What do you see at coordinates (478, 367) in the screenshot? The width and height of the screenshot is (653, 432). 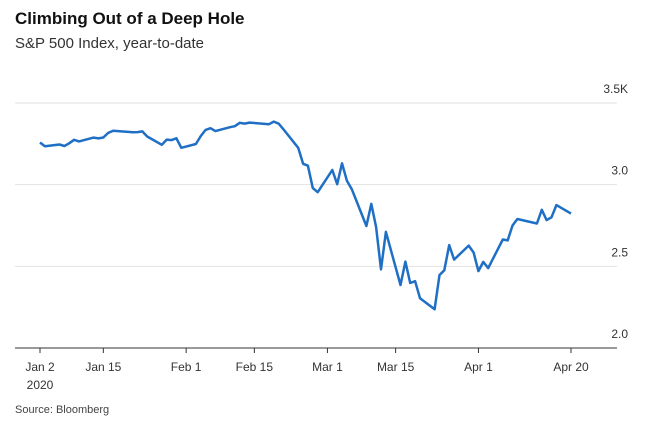 I see `x-tick-label: Apr 1` at bounding box center [478, 367].